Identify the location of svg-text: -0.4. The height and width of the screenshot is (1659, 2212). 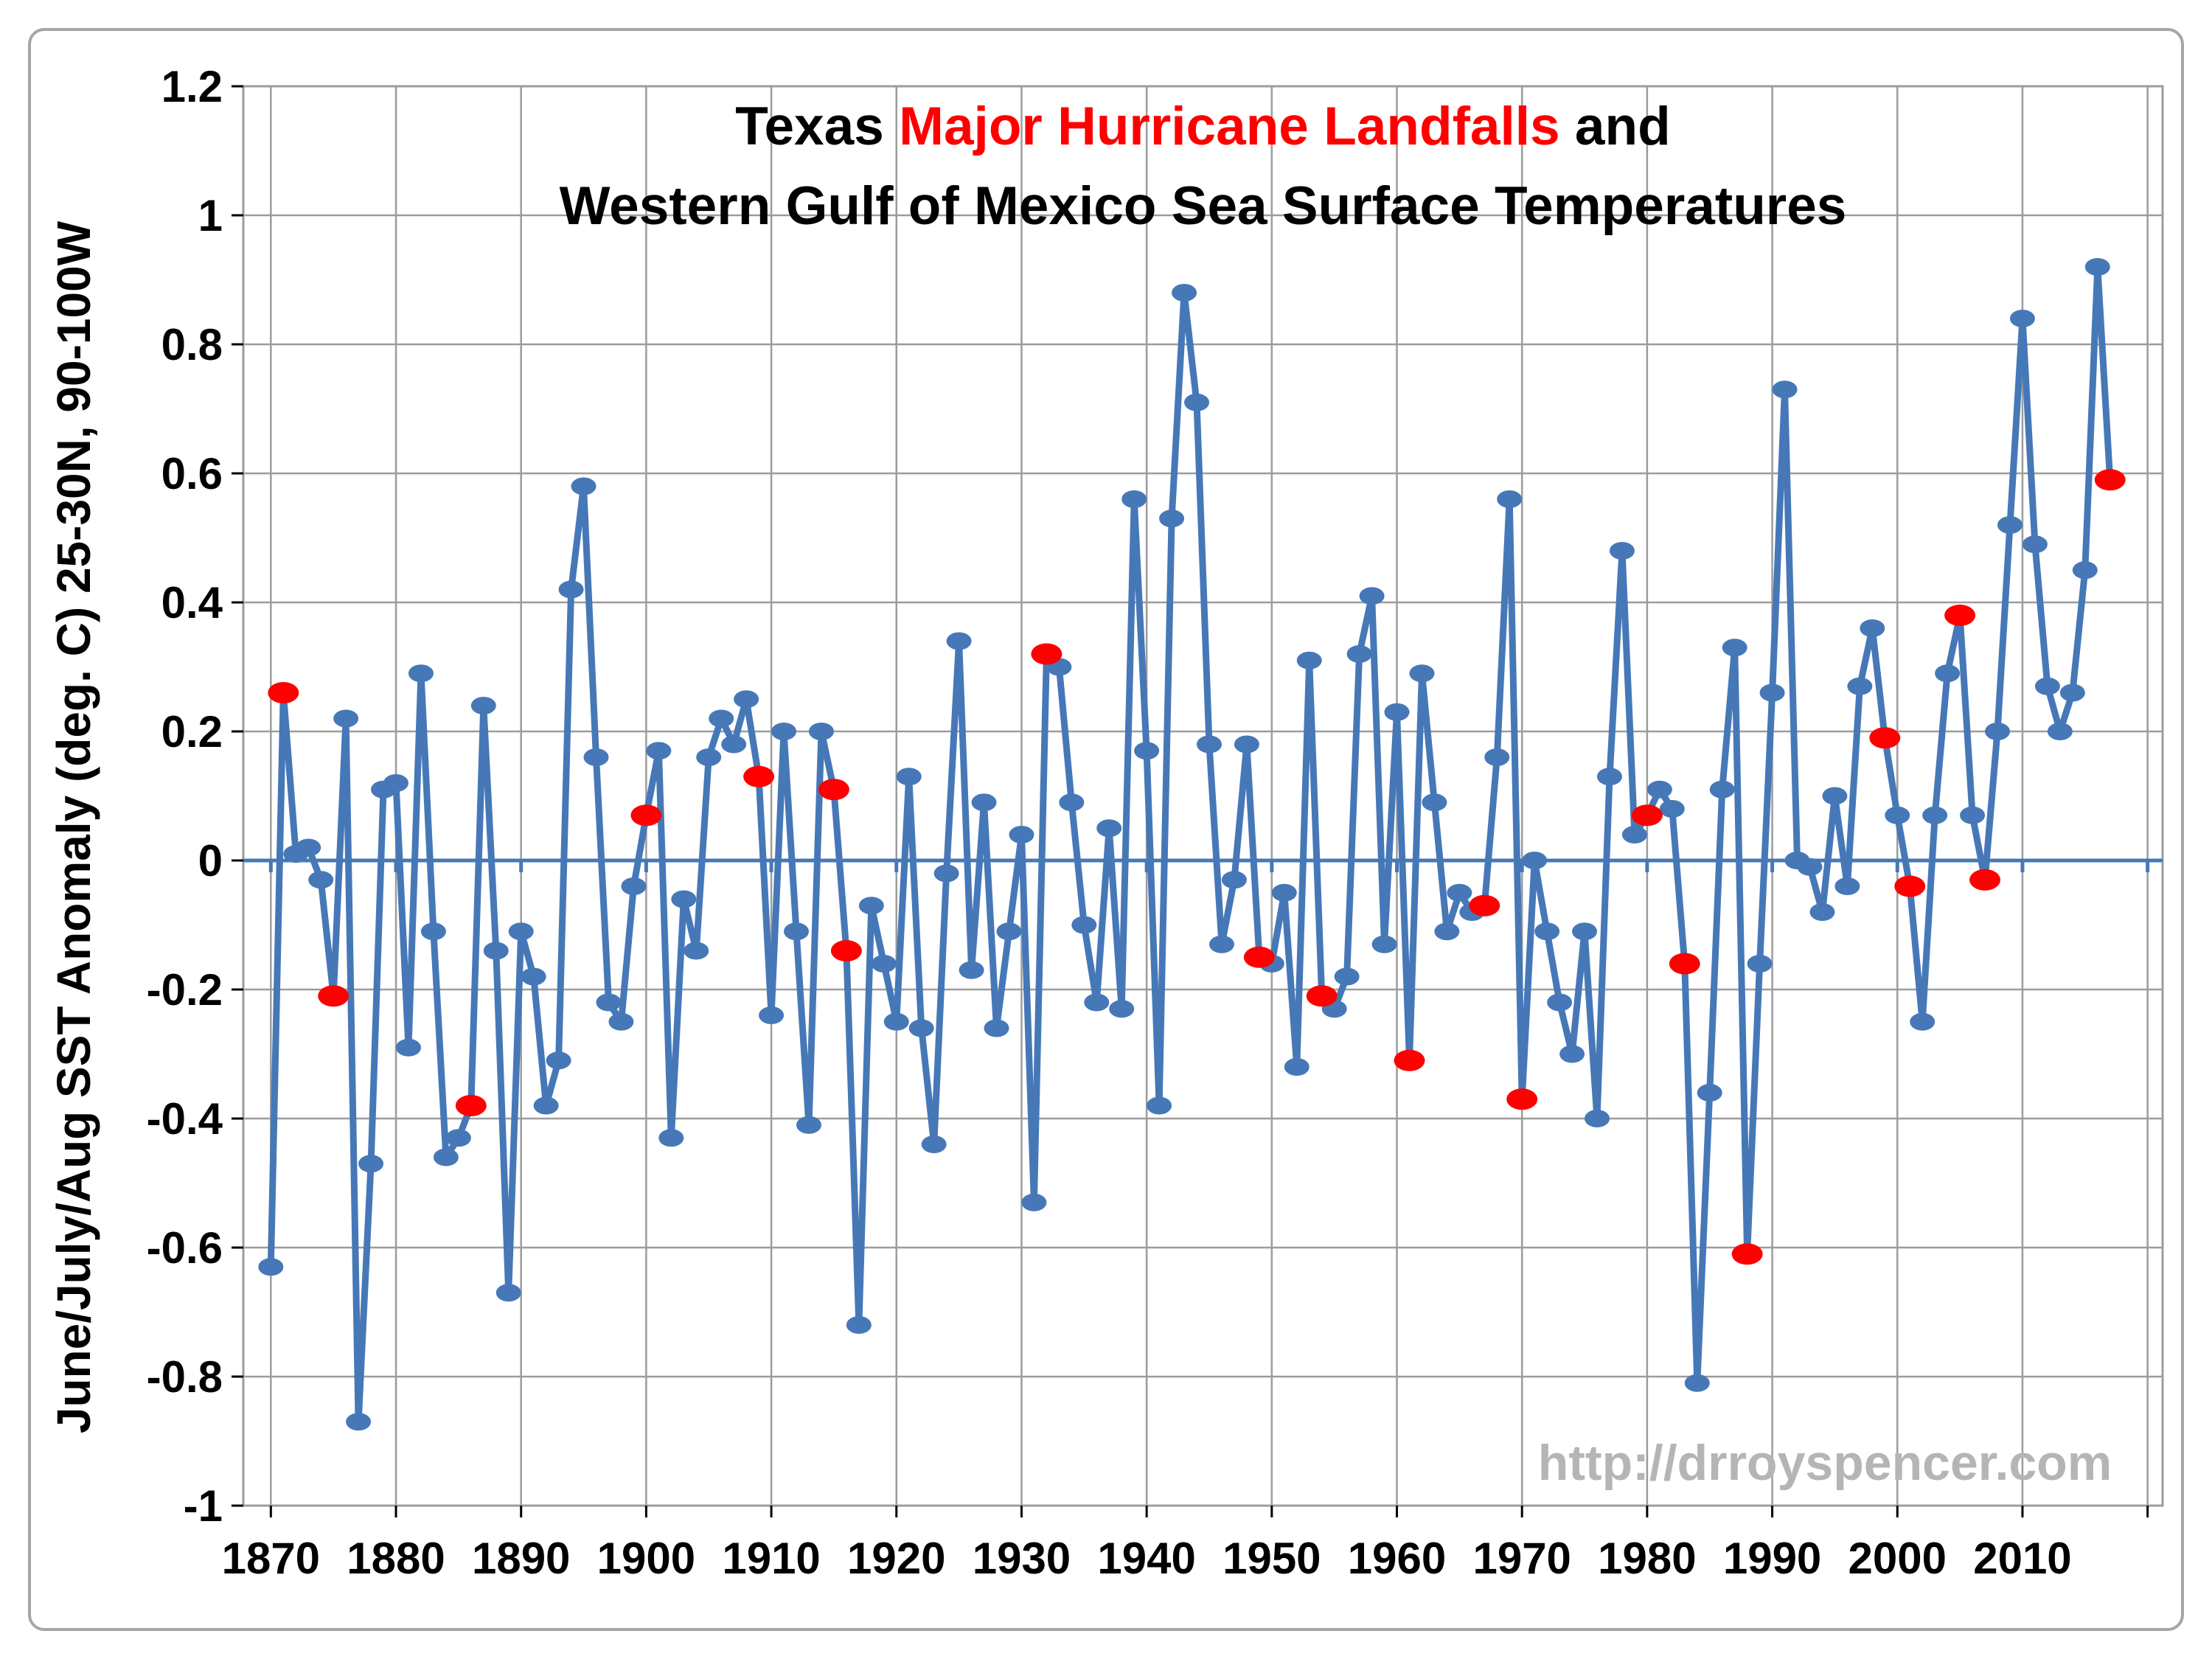
(185, 1119).